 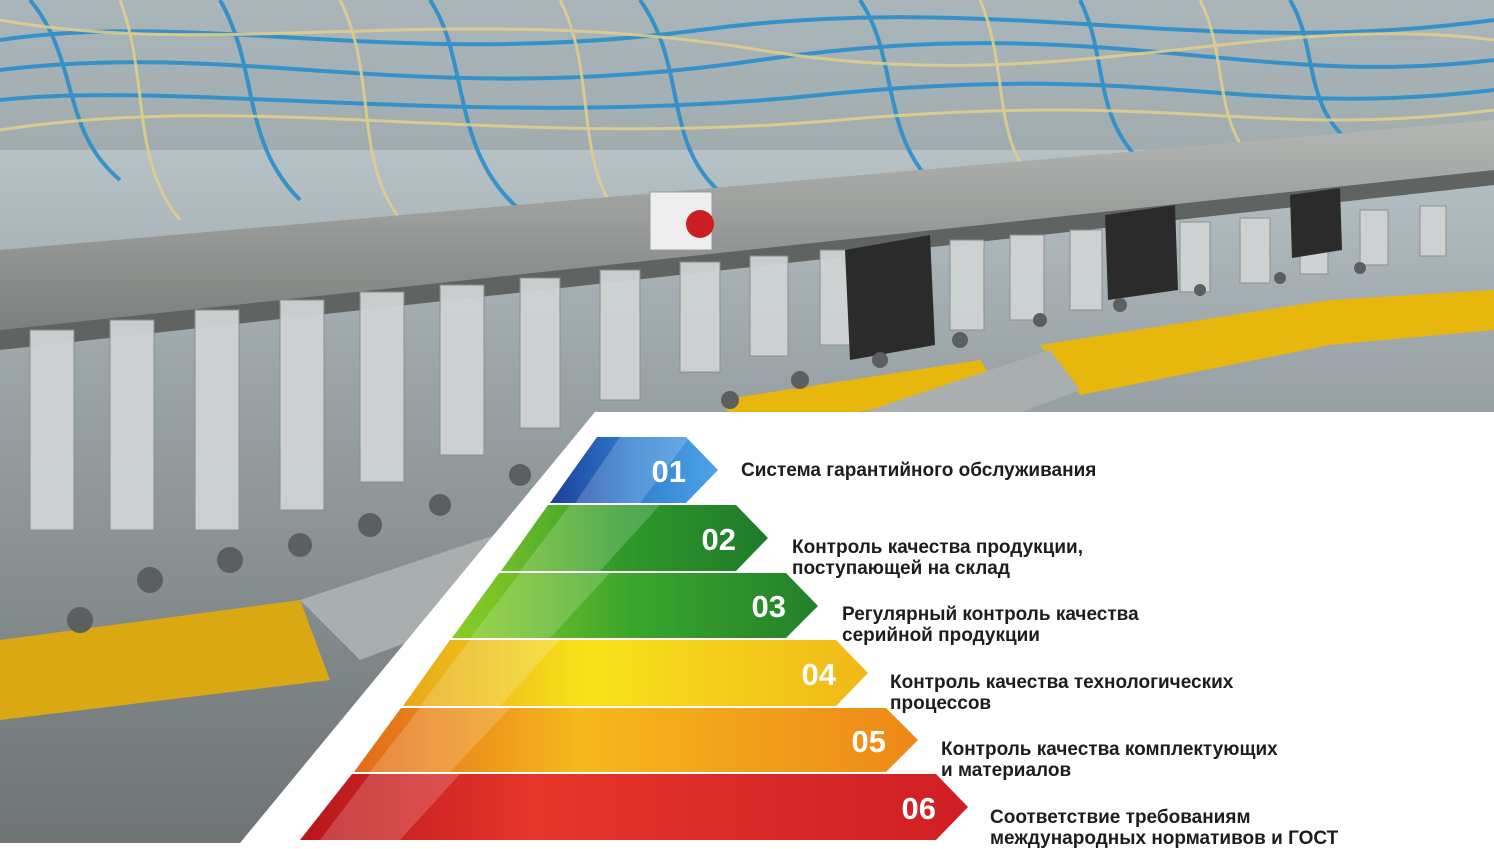 What do you see at coordinates (769, 606) in the screenshot?
I see `number-03: 03` at bounding box center [769, 606].